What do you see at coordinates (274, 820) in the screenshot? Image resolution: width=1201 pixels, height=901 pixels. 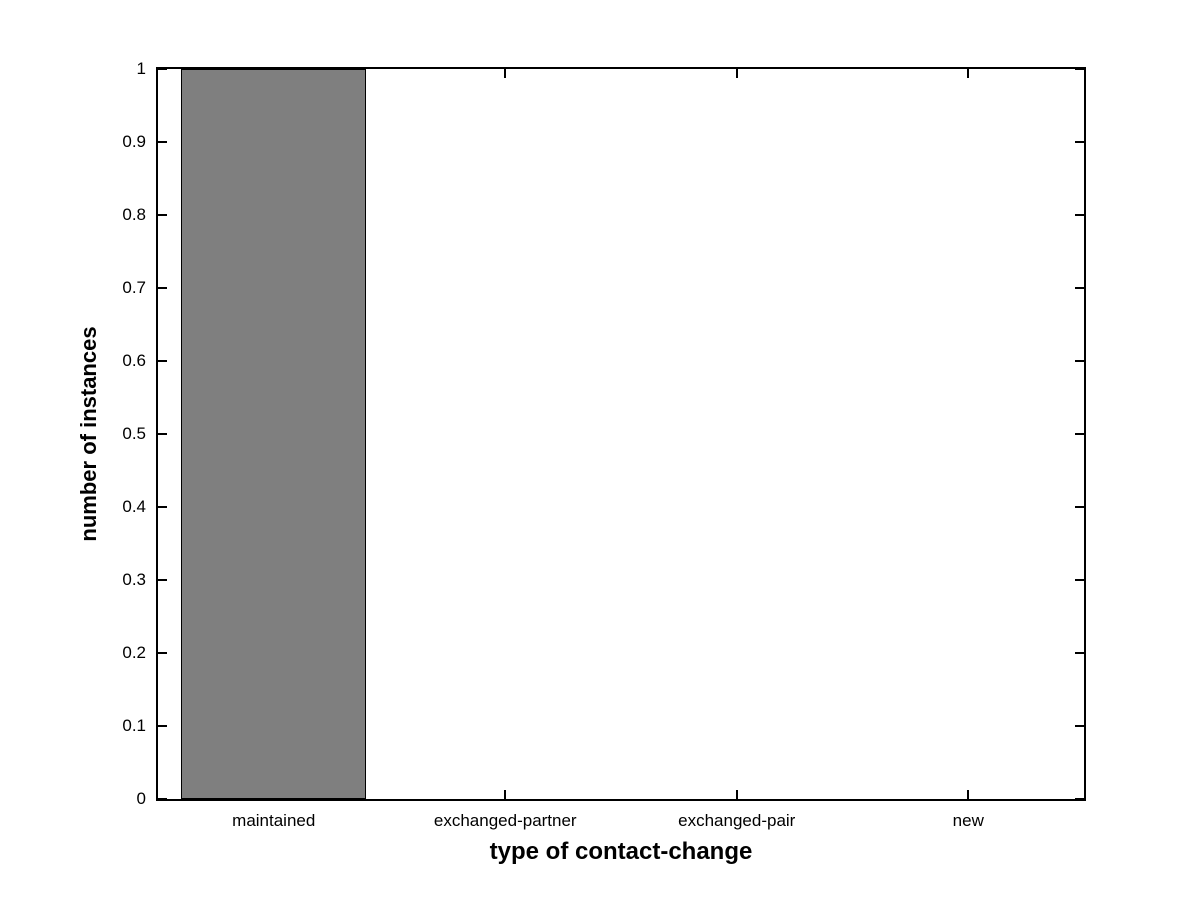 I see `x-tick-label-maintained: maintained` at bounding box center [274, 820].